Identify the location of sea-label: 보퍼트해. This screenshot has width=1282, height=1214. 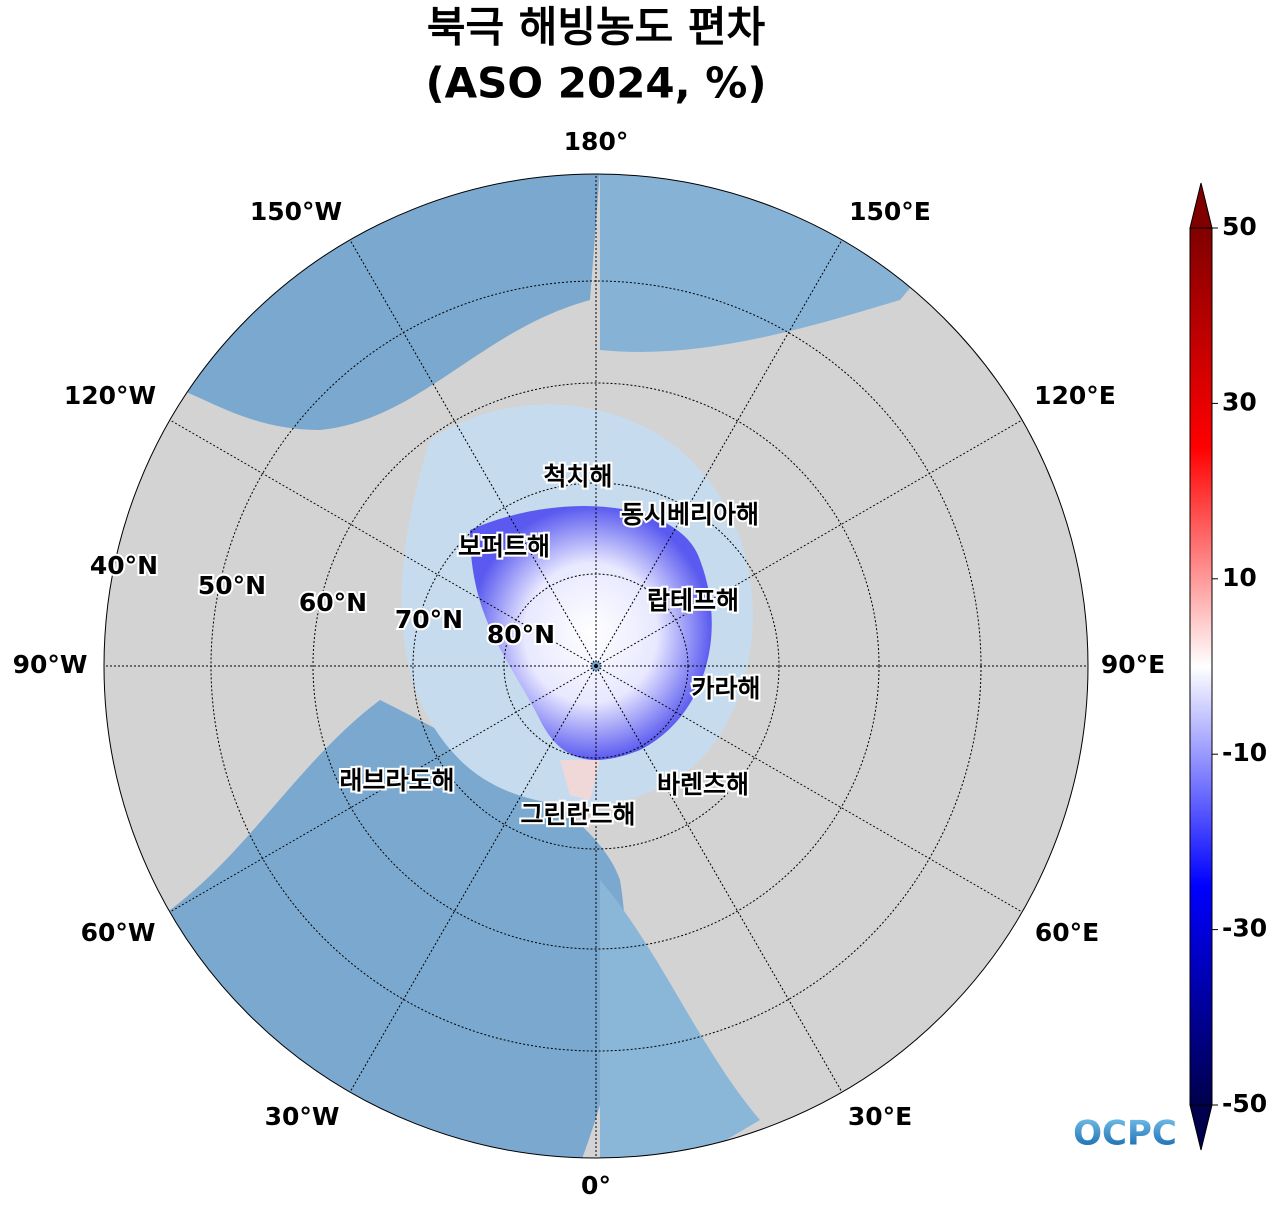
(504, 546).